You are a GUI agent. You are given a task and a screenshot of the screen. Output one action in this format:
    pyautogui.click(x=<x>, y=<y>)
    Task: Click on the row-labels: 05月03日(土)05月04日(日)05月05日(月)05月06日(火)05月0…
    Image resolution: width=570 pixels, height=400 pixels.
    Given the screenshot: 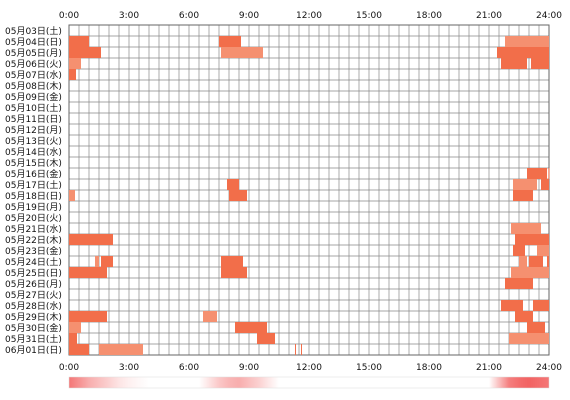 What is the action you would take?
    pyautogui.click(x=33, y=190)
    